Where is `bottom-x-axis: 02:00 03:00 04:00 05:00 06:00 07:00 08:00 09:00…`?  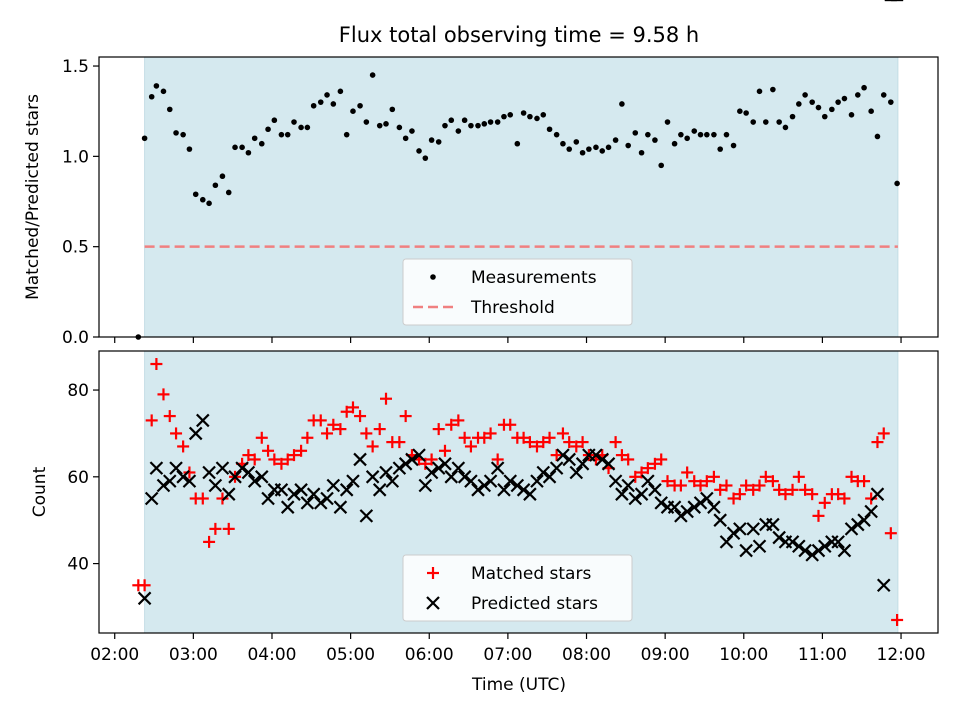
bottom-x-axis: 02:00 03:00 04:00 05:00 06:00 07:00 08:00 09:00… is located at coordinates (508, 649).